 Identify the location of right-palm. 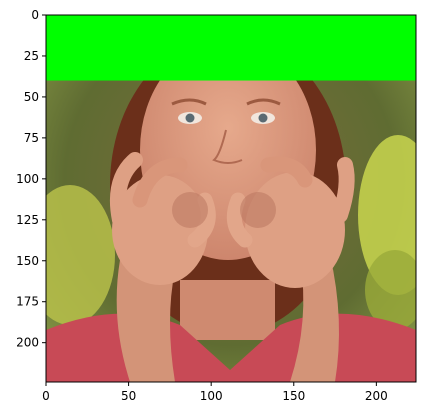
(295, 230).